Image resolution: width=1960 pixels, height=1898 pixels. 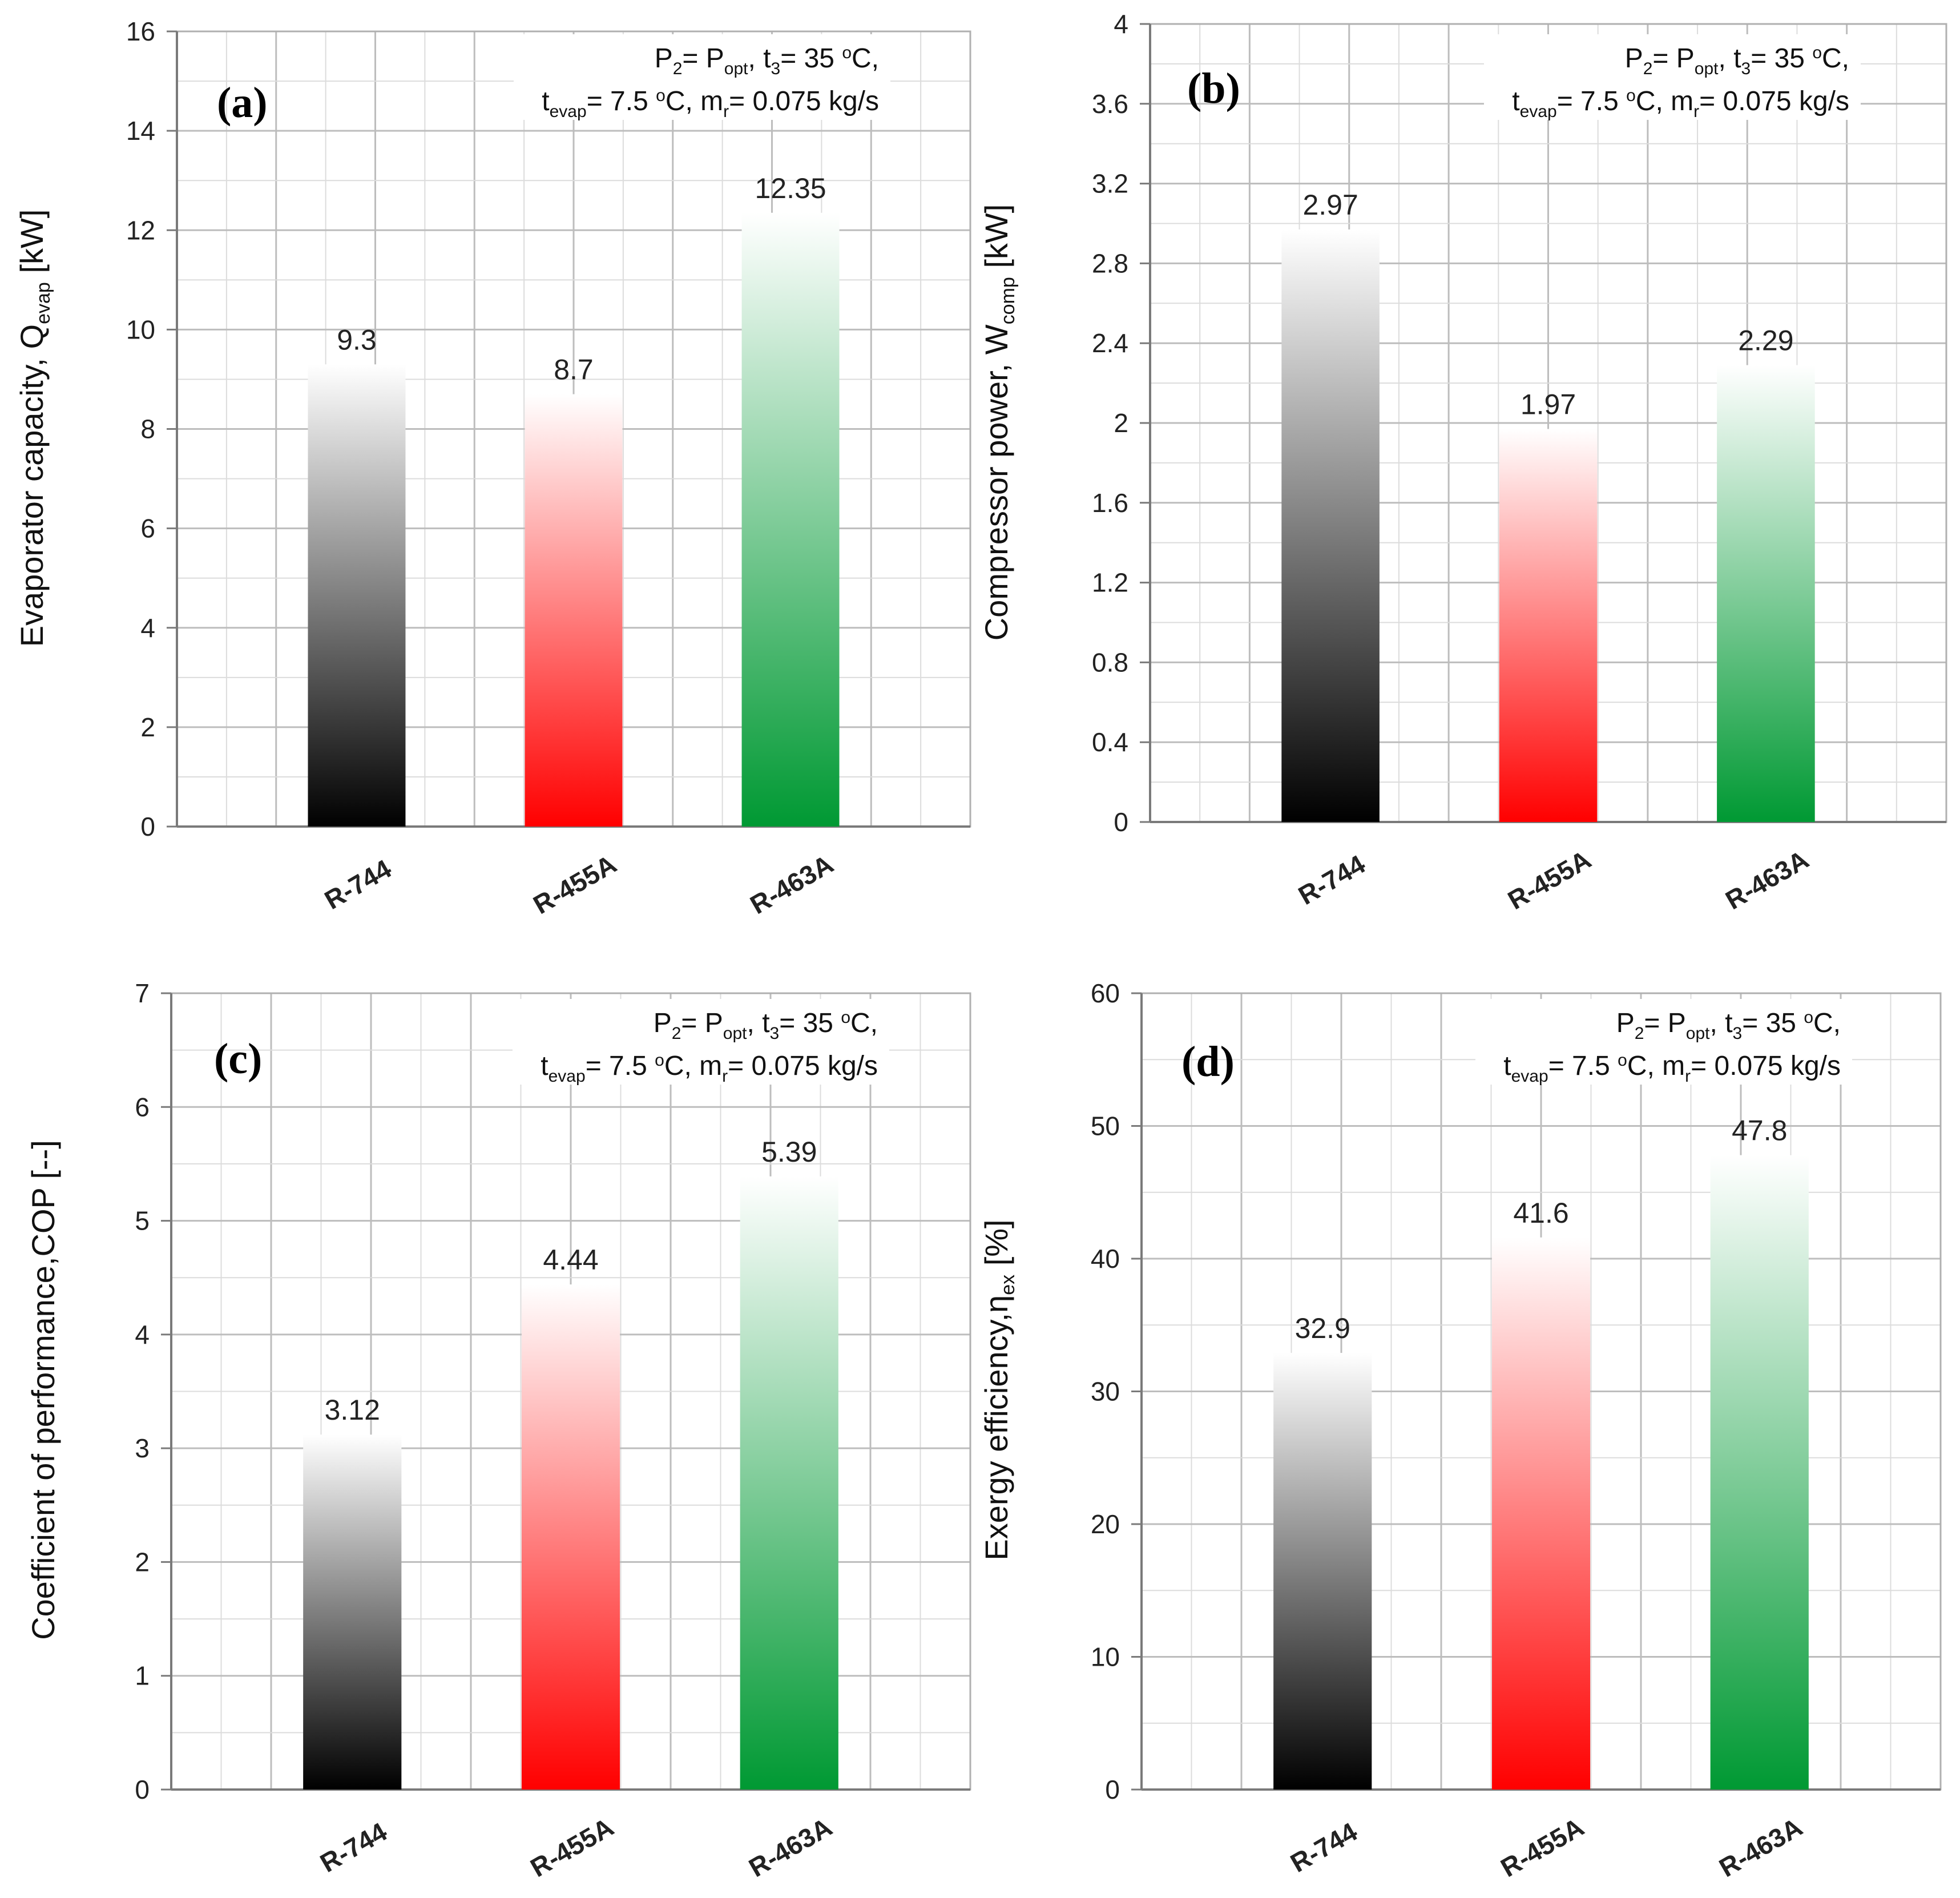 What do you see at coordinates (140, 131) in the screenshot?
I see `y-tick-label: 14` at bounding box center [140, 131].